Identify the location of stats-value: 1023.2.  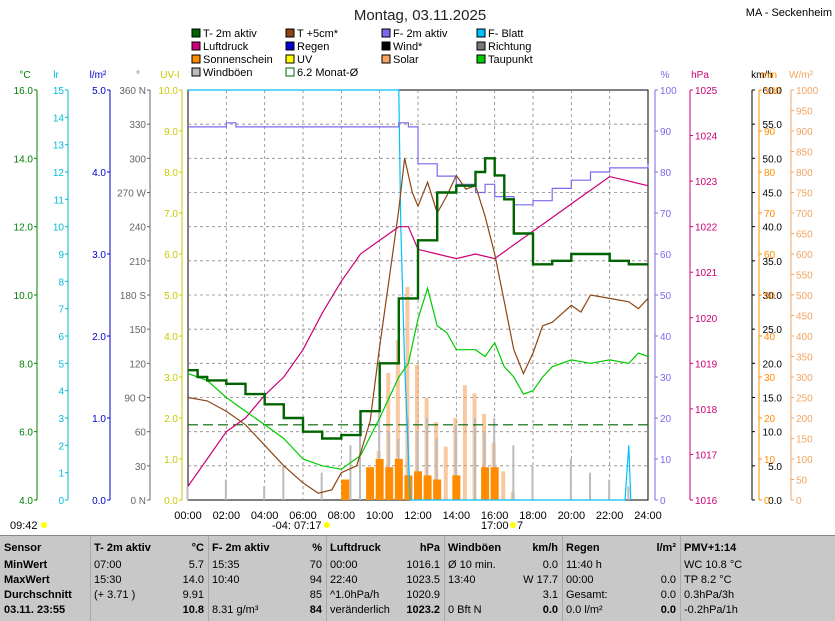
(423, 610).